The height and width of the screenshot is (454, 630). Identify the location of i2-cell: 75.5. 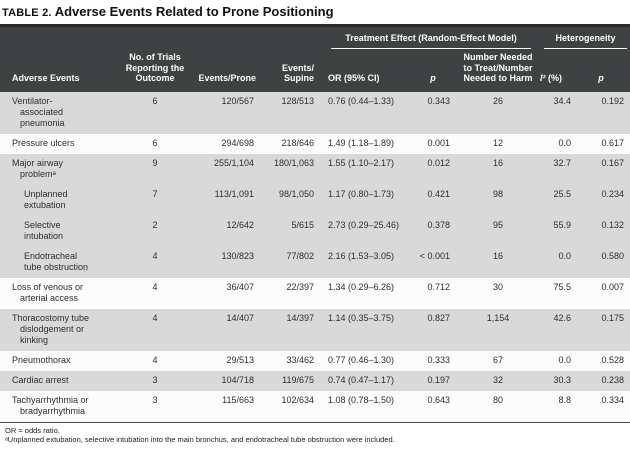
(562, 286).